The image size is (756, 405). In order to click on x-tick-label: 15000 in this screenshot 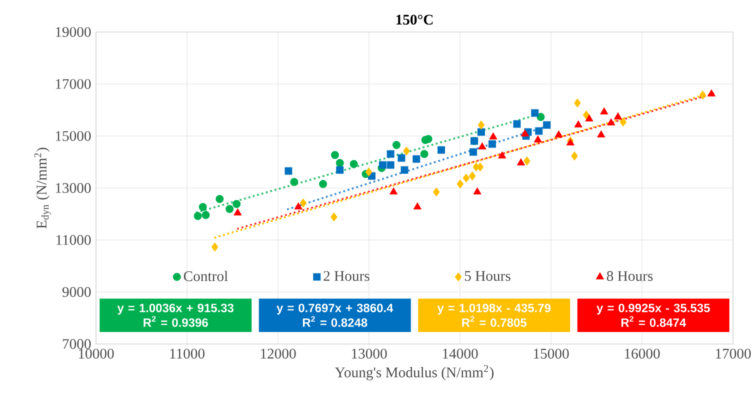, I will do `click(551, 353)`.